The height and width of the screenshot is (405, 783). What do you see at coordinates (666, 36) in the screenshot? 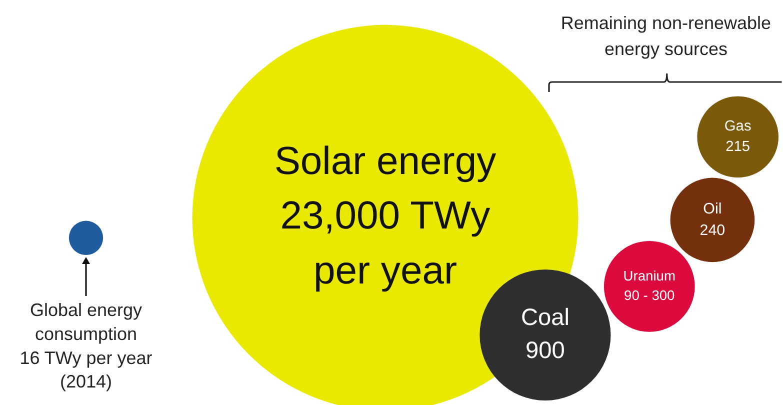
I see `text: Remaining non-renewable energy sources` at bounding box center [666, 36].